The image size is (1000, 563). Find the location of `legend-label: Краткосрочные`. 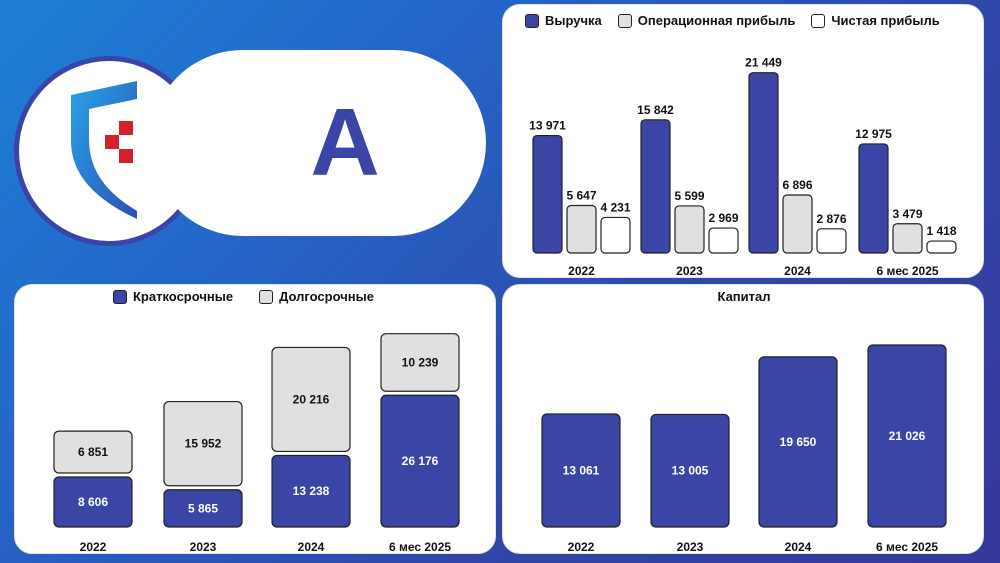

legend-label: Краткосрочные is located at coordinates (183, 296).